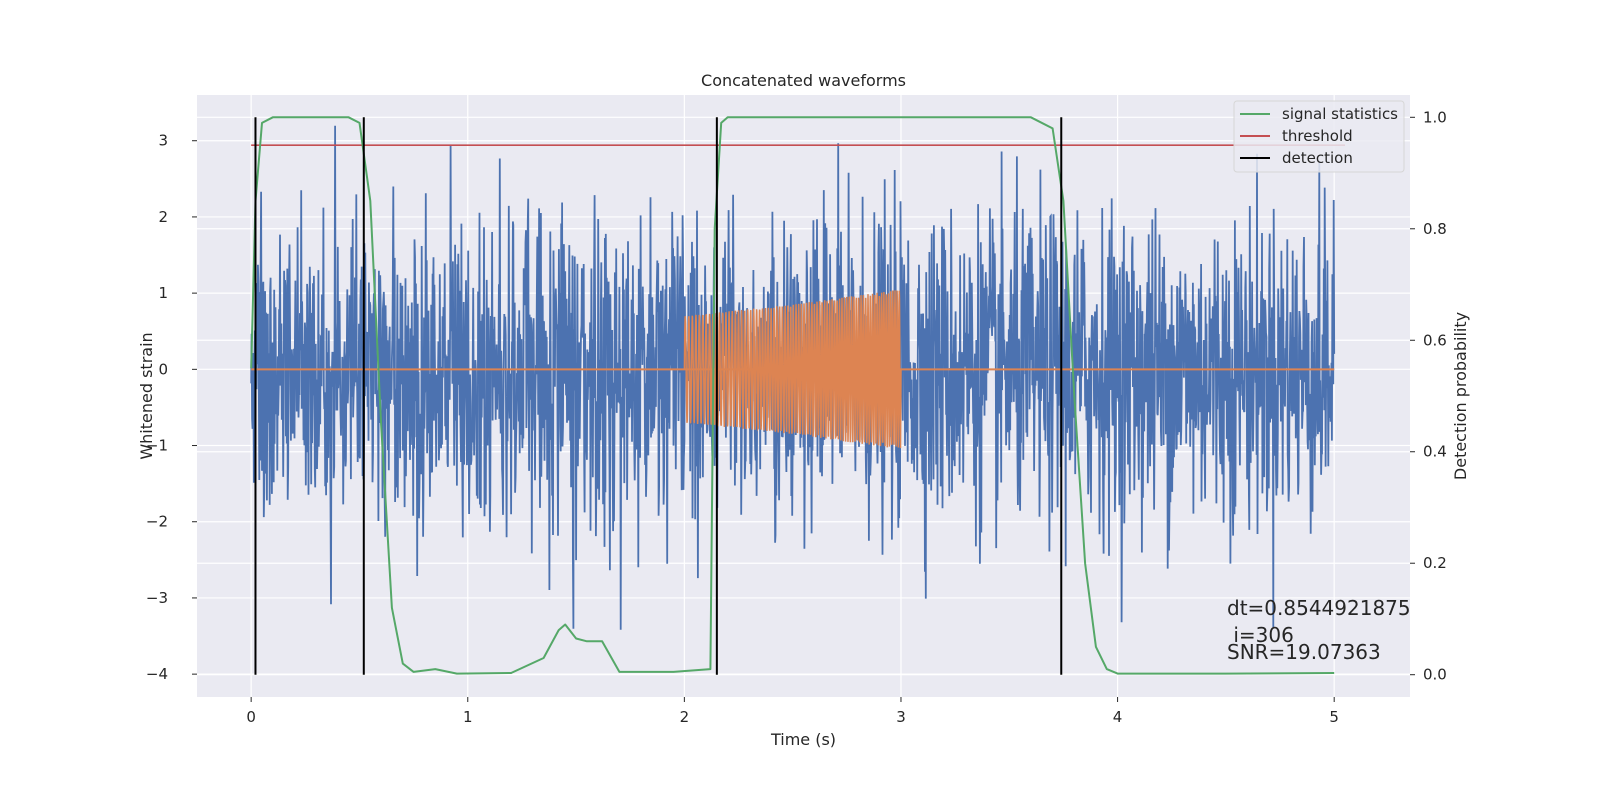  What do you see at coordinates (163, 141) in the screenshot?
I see `y-tick-label-7: 3` at bounding box center [163, 141].